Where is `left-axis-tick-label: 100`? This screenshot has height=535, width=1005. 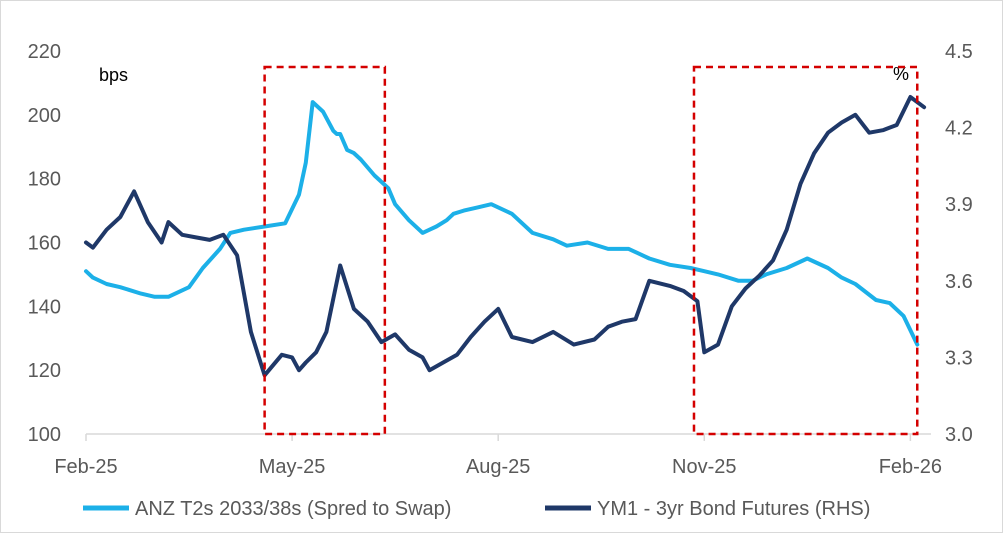
left-axis-tick-label: 100 is located at coordinates (44, 435).